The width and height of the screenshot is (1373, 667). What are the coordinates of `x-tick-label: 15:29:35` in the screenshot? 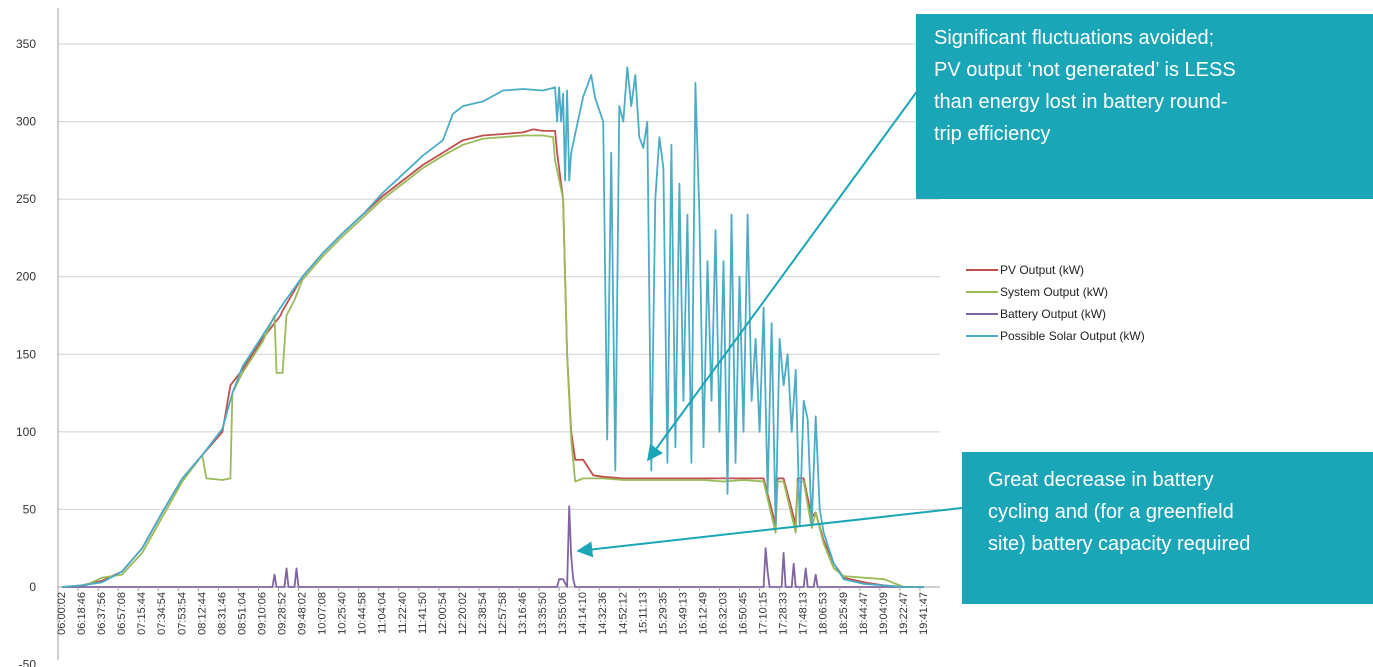 It's located at (663, 613).